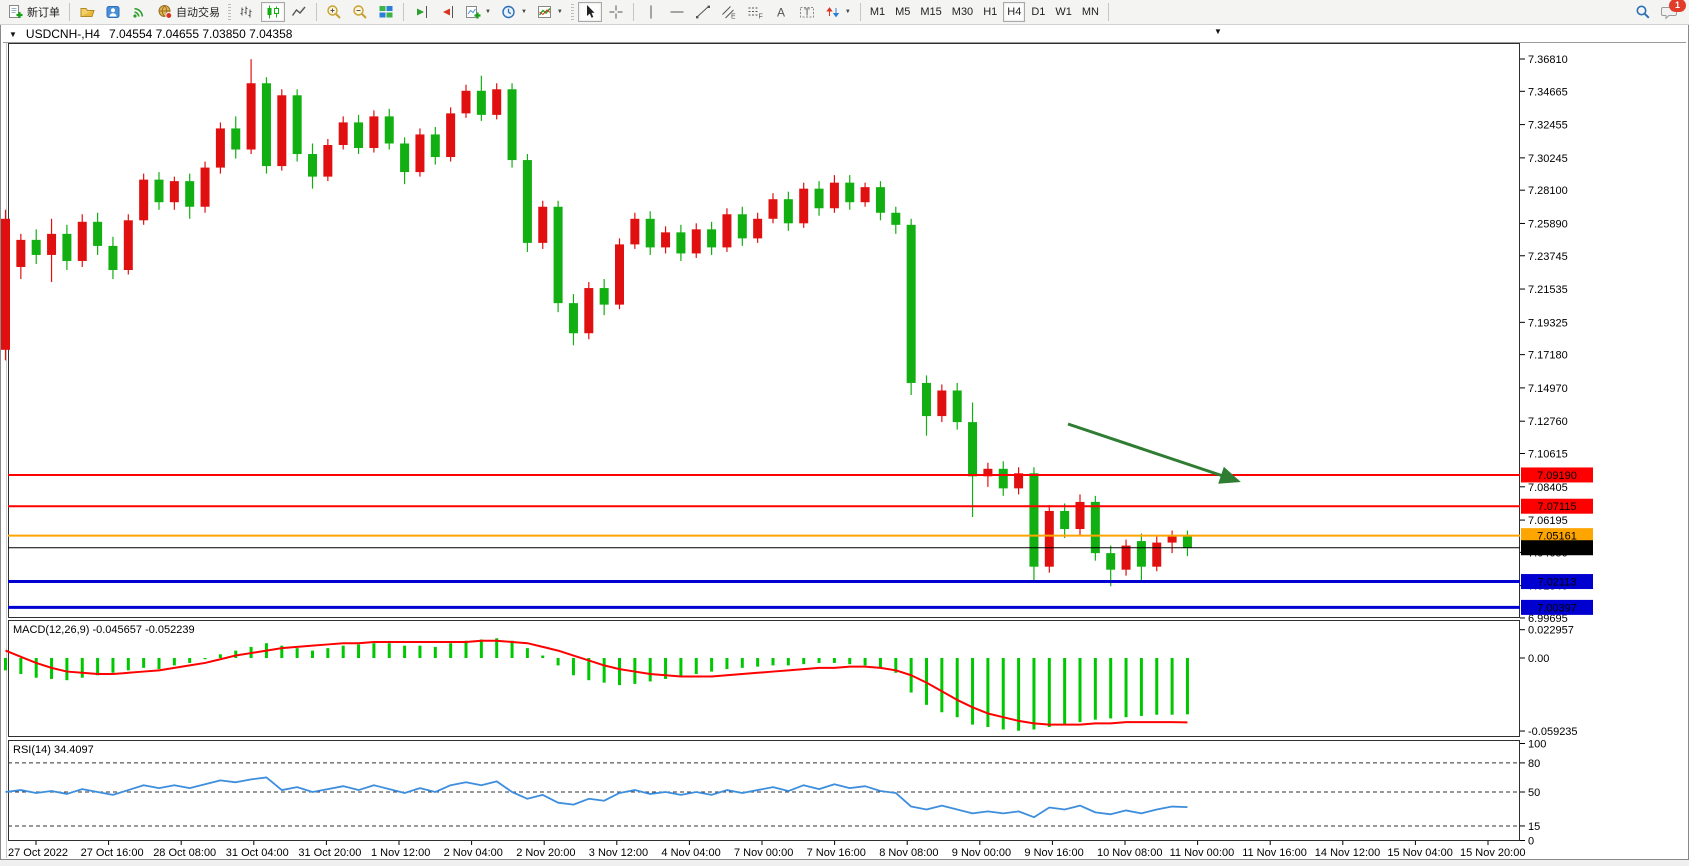 This screenshot has height=866, width=1689. I want to click on signals-button, so click(139, 12).